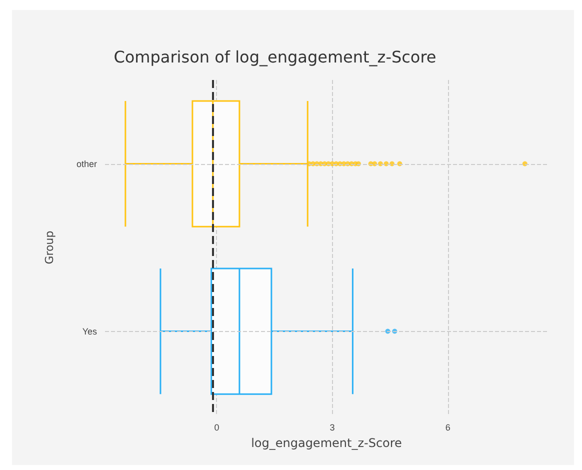  What do you see at coordinates (332, 427) in the screenshot?
I see `x-tick-label: 3` at bounding box center [332, 427].